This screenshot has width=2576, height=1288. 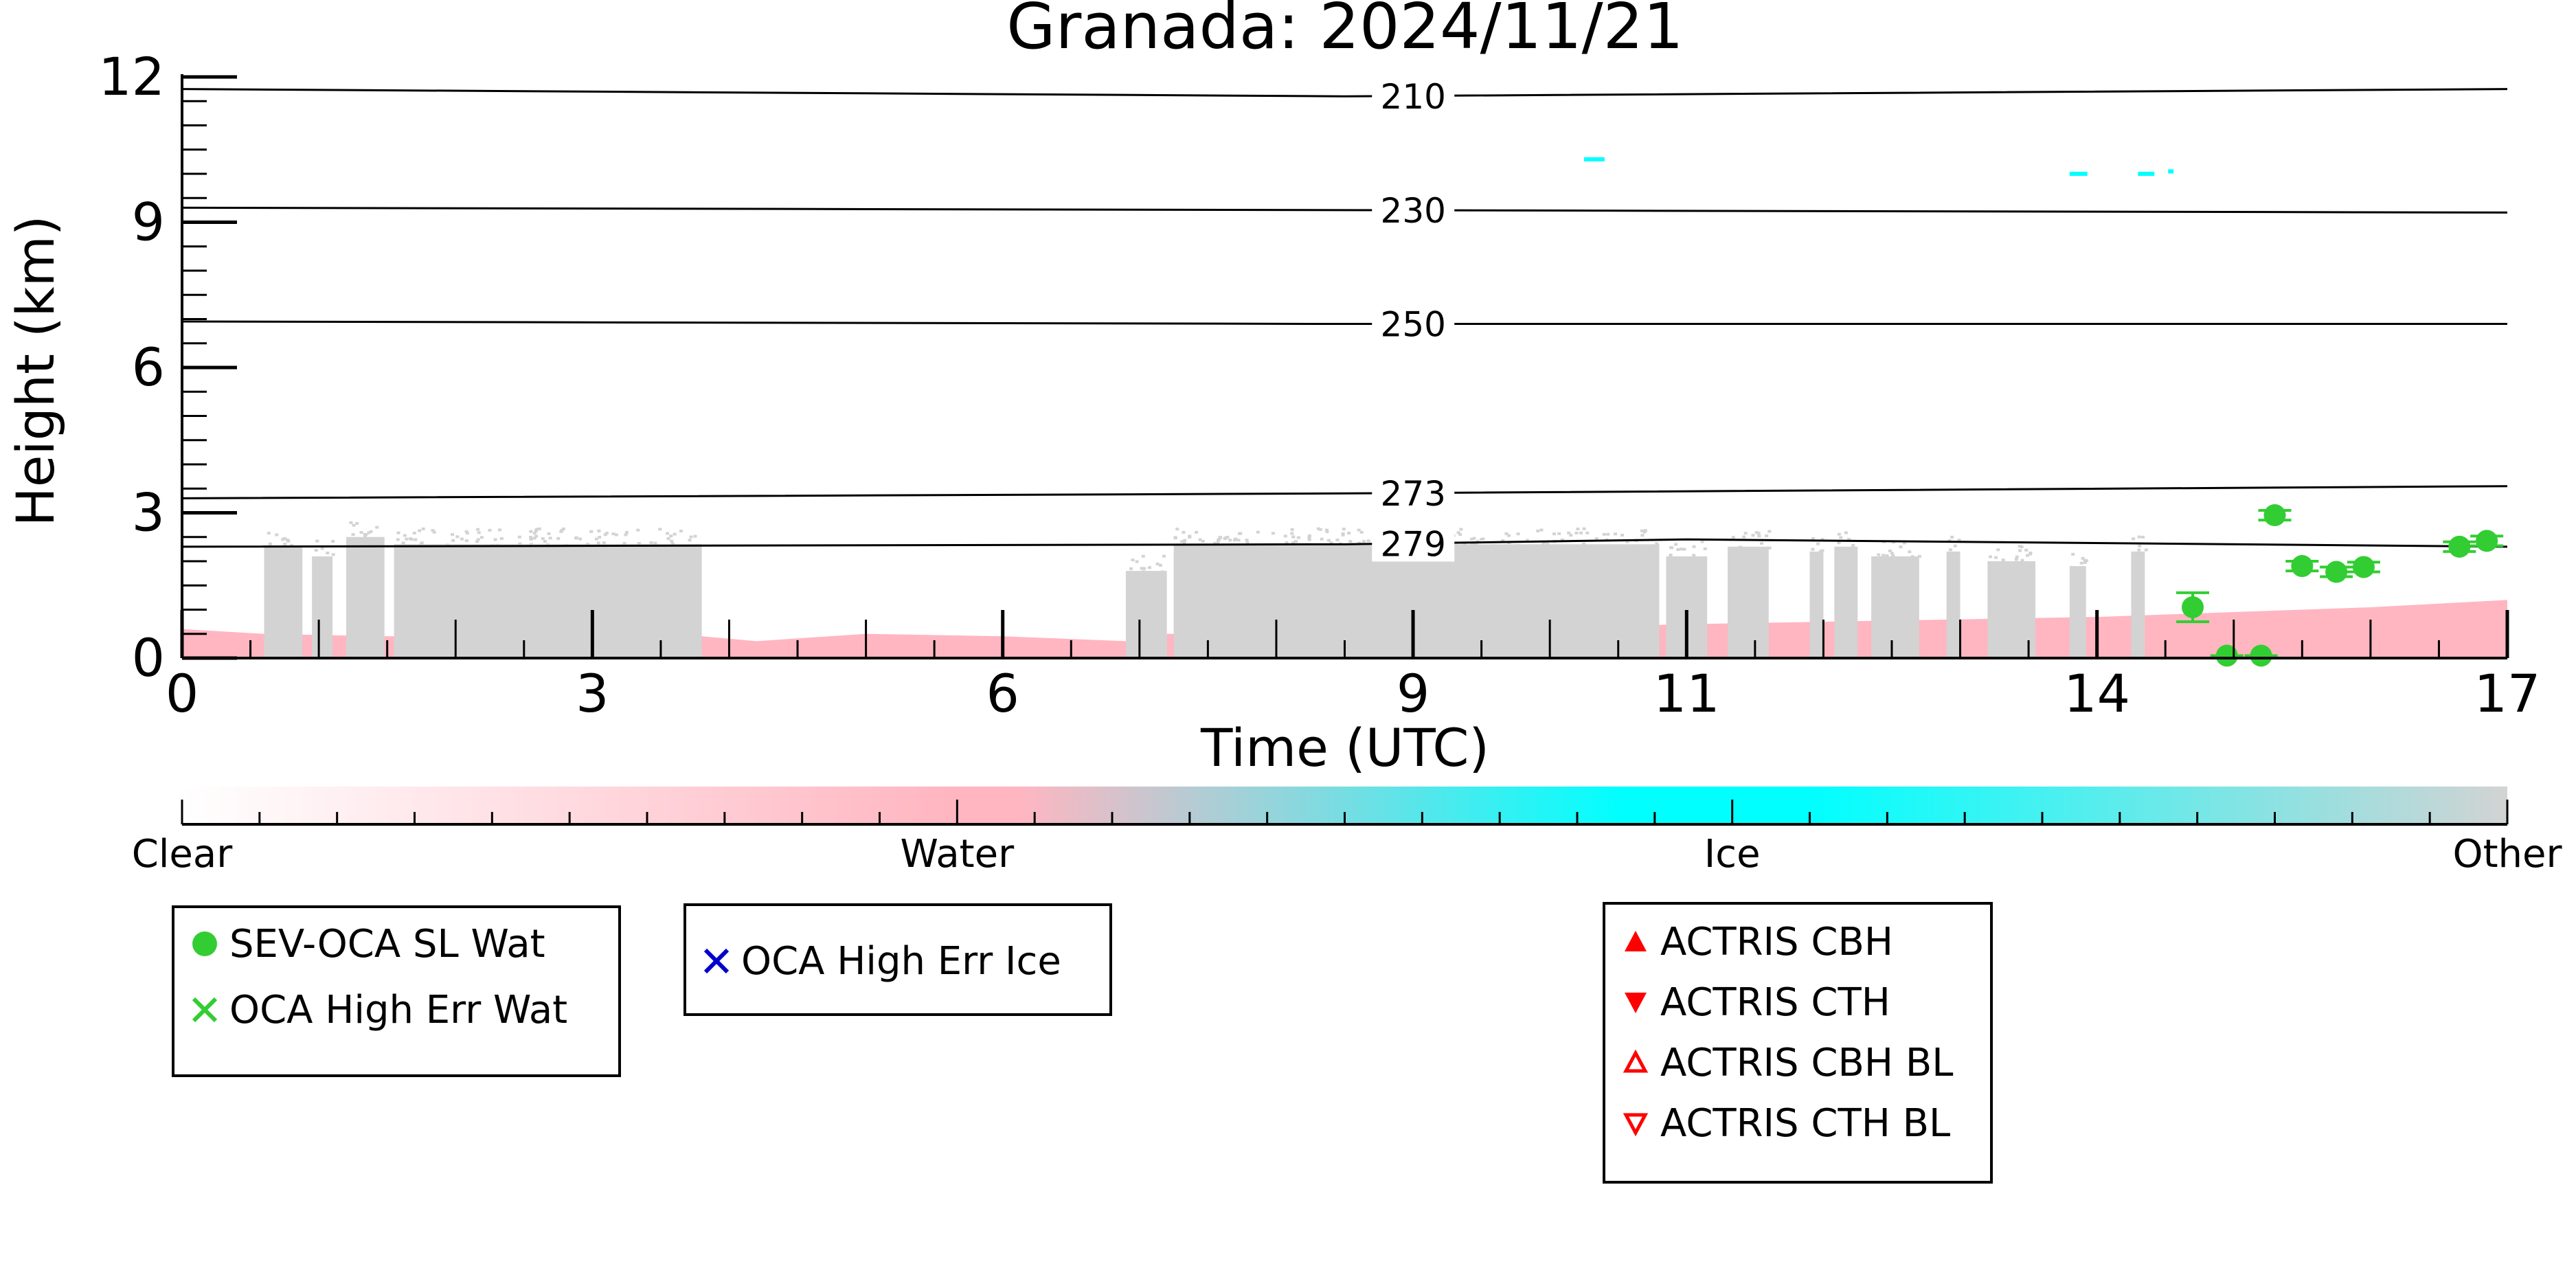 What do you see at coordinates (2507, 693) in the screenshot?
I see `x-tick-label: 17` at bounding box center [2507, 693].